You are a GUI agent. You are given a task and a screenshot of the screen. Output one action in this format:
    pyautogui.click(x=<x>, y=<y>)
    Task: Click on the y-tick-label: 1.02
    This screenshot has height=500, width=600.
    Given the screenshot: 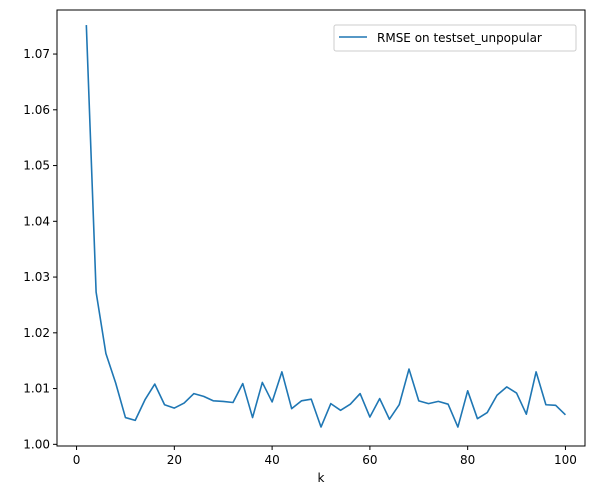 What is the action you would take?
    pyautogui.click(x=36, y=333)
    